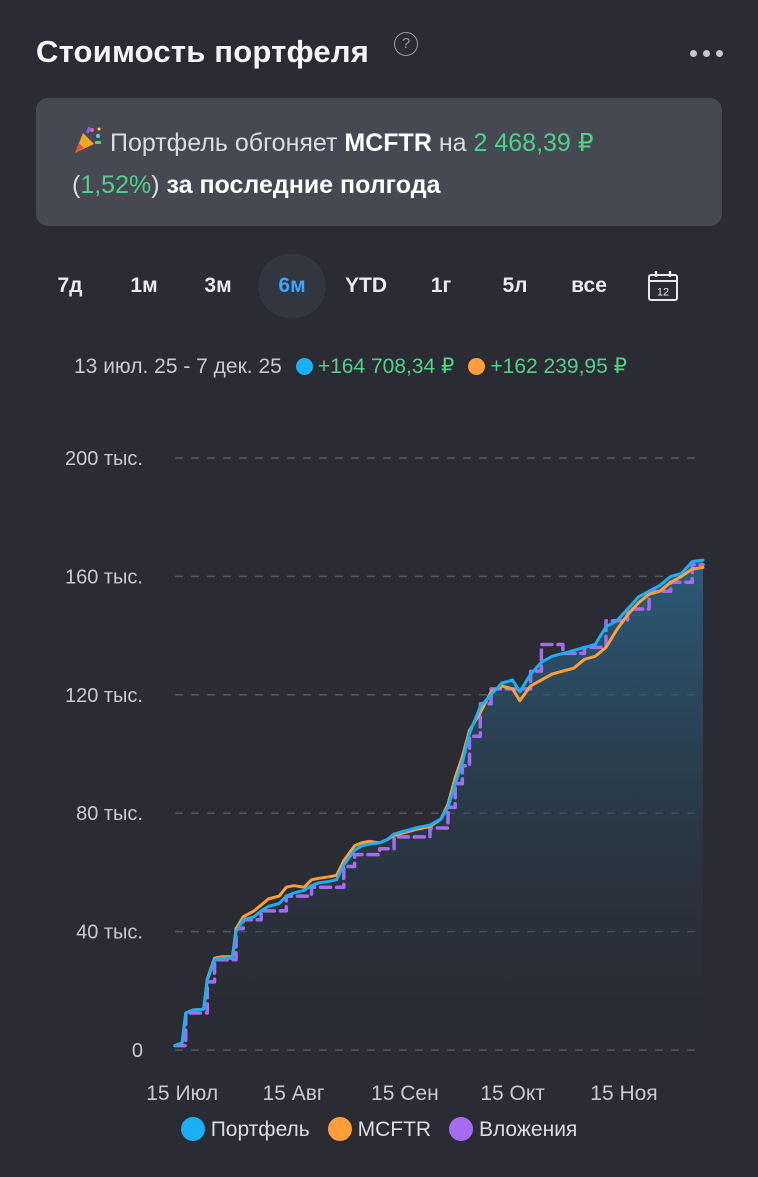 The height and width of the screenshot is (1177, 758). What do you see at coordinates (394, 1129) in the screenshot?
I see `legend-label-mcftr: MCFTR` at bounding box center [394, 1129].